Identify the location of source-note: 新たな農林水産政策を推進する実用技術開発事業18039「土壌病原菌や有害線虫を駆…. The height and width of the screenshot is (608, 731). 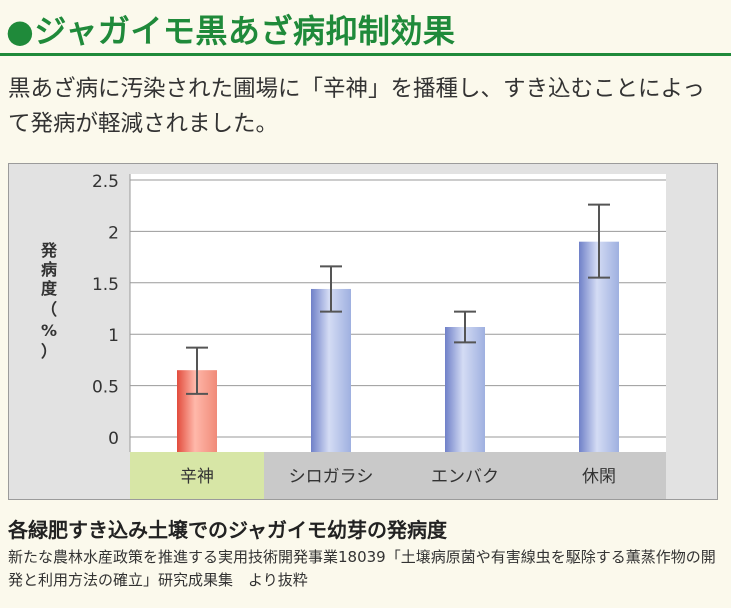
(362, 568).